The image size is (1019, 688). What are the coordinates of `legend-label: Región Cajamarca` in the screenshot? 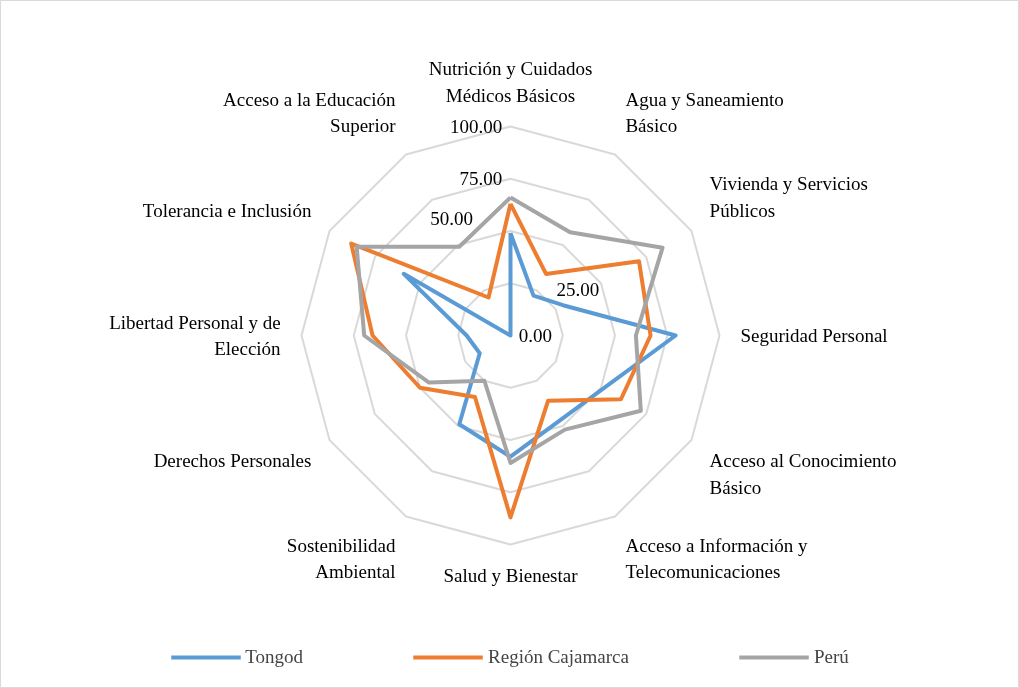 It's located at (558, 657).